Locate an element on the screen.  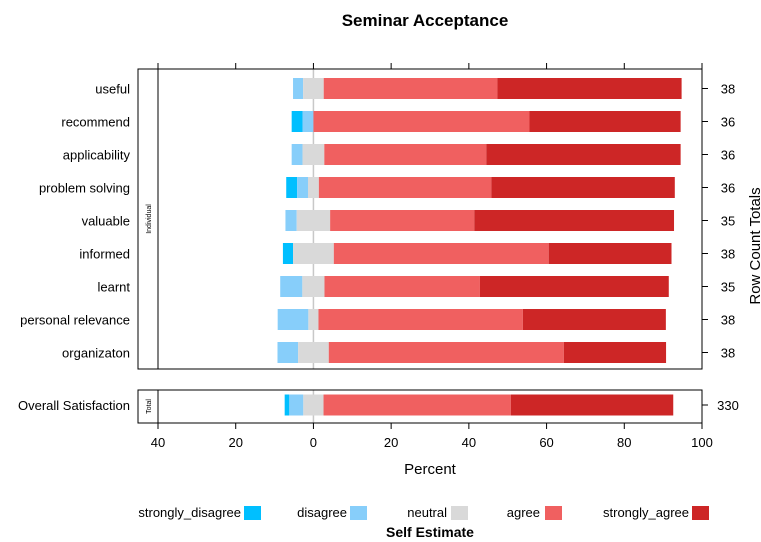
chart-title: Seminar Acceptance is located at coordinates (425, 20).